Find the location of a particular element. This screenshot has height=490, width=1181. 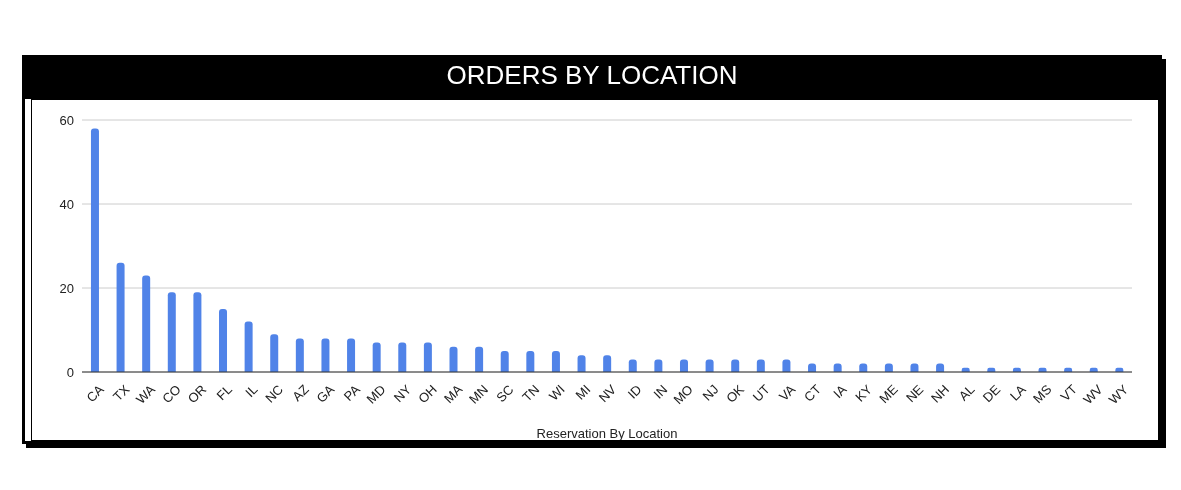

x-tick-label: WA is located at coordinates (145, 394).